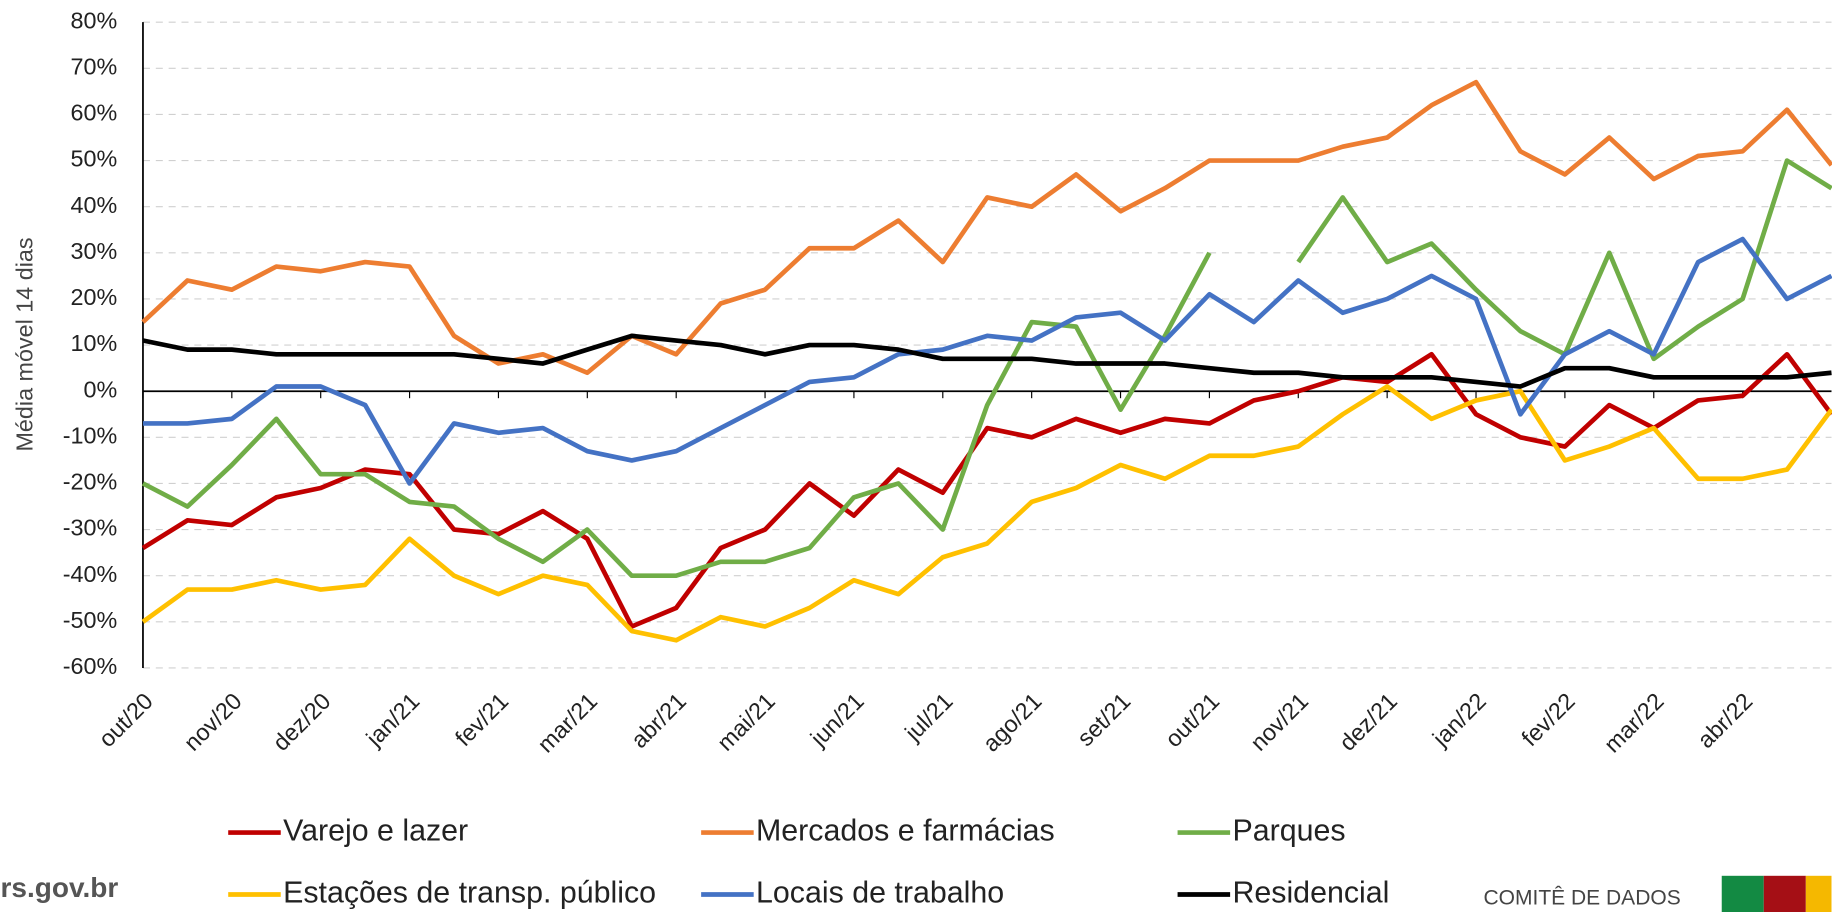 This screenshot has height=912, width=1832. What do you see at coordinates (90, 574) in the screenshot?
I see `y-tick-label: -40%` at bounding box center [90, 574].